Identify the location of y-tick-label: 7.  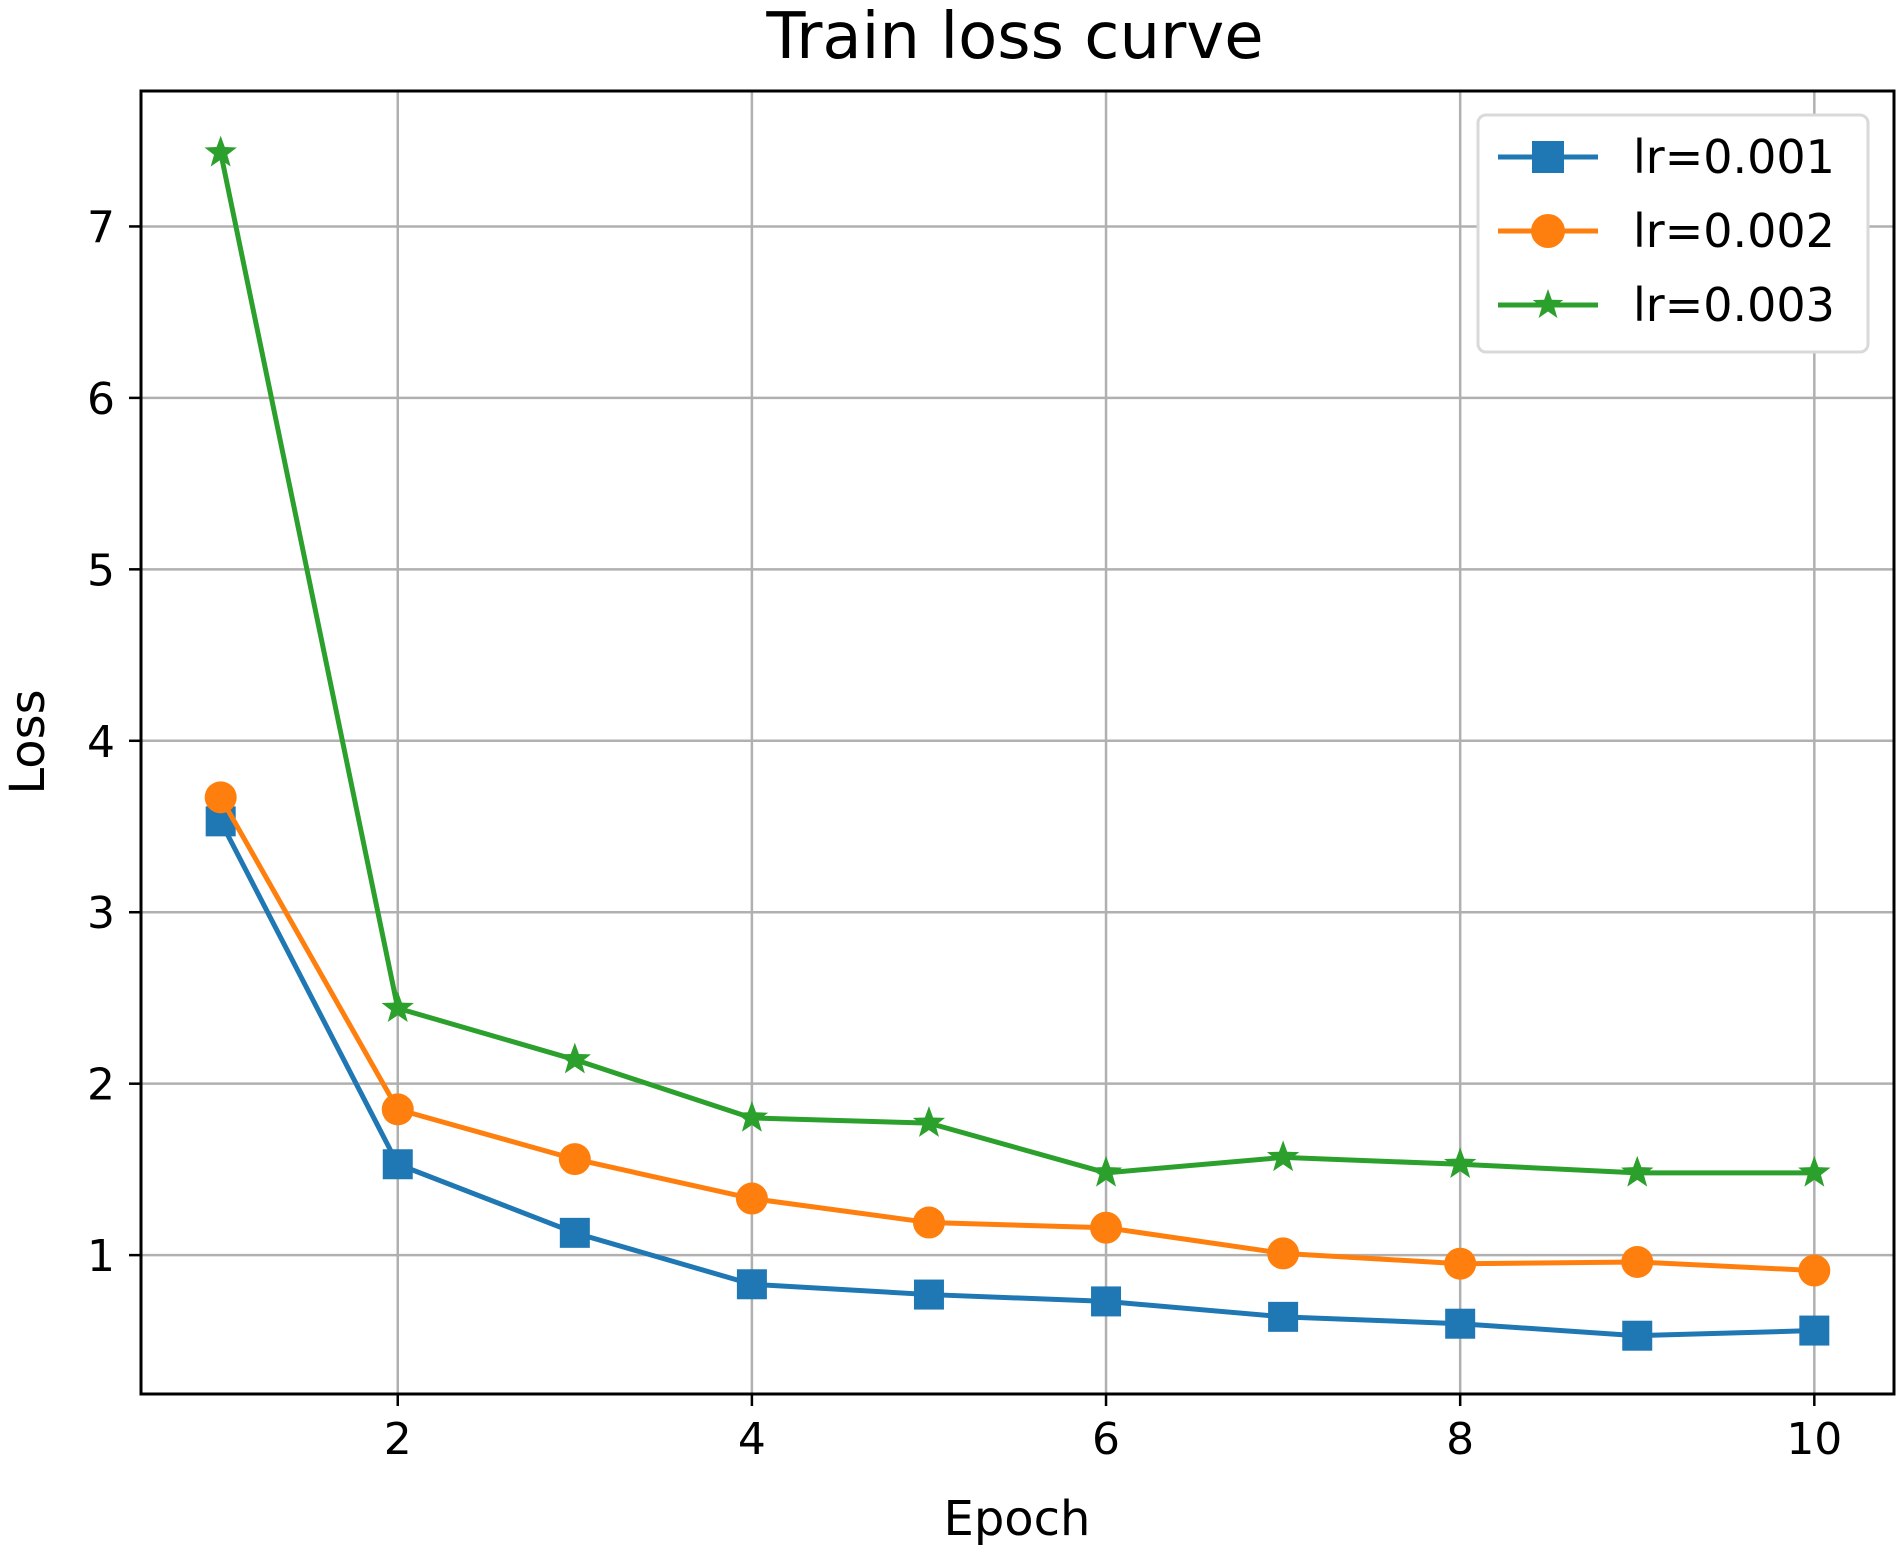
(101, 227).